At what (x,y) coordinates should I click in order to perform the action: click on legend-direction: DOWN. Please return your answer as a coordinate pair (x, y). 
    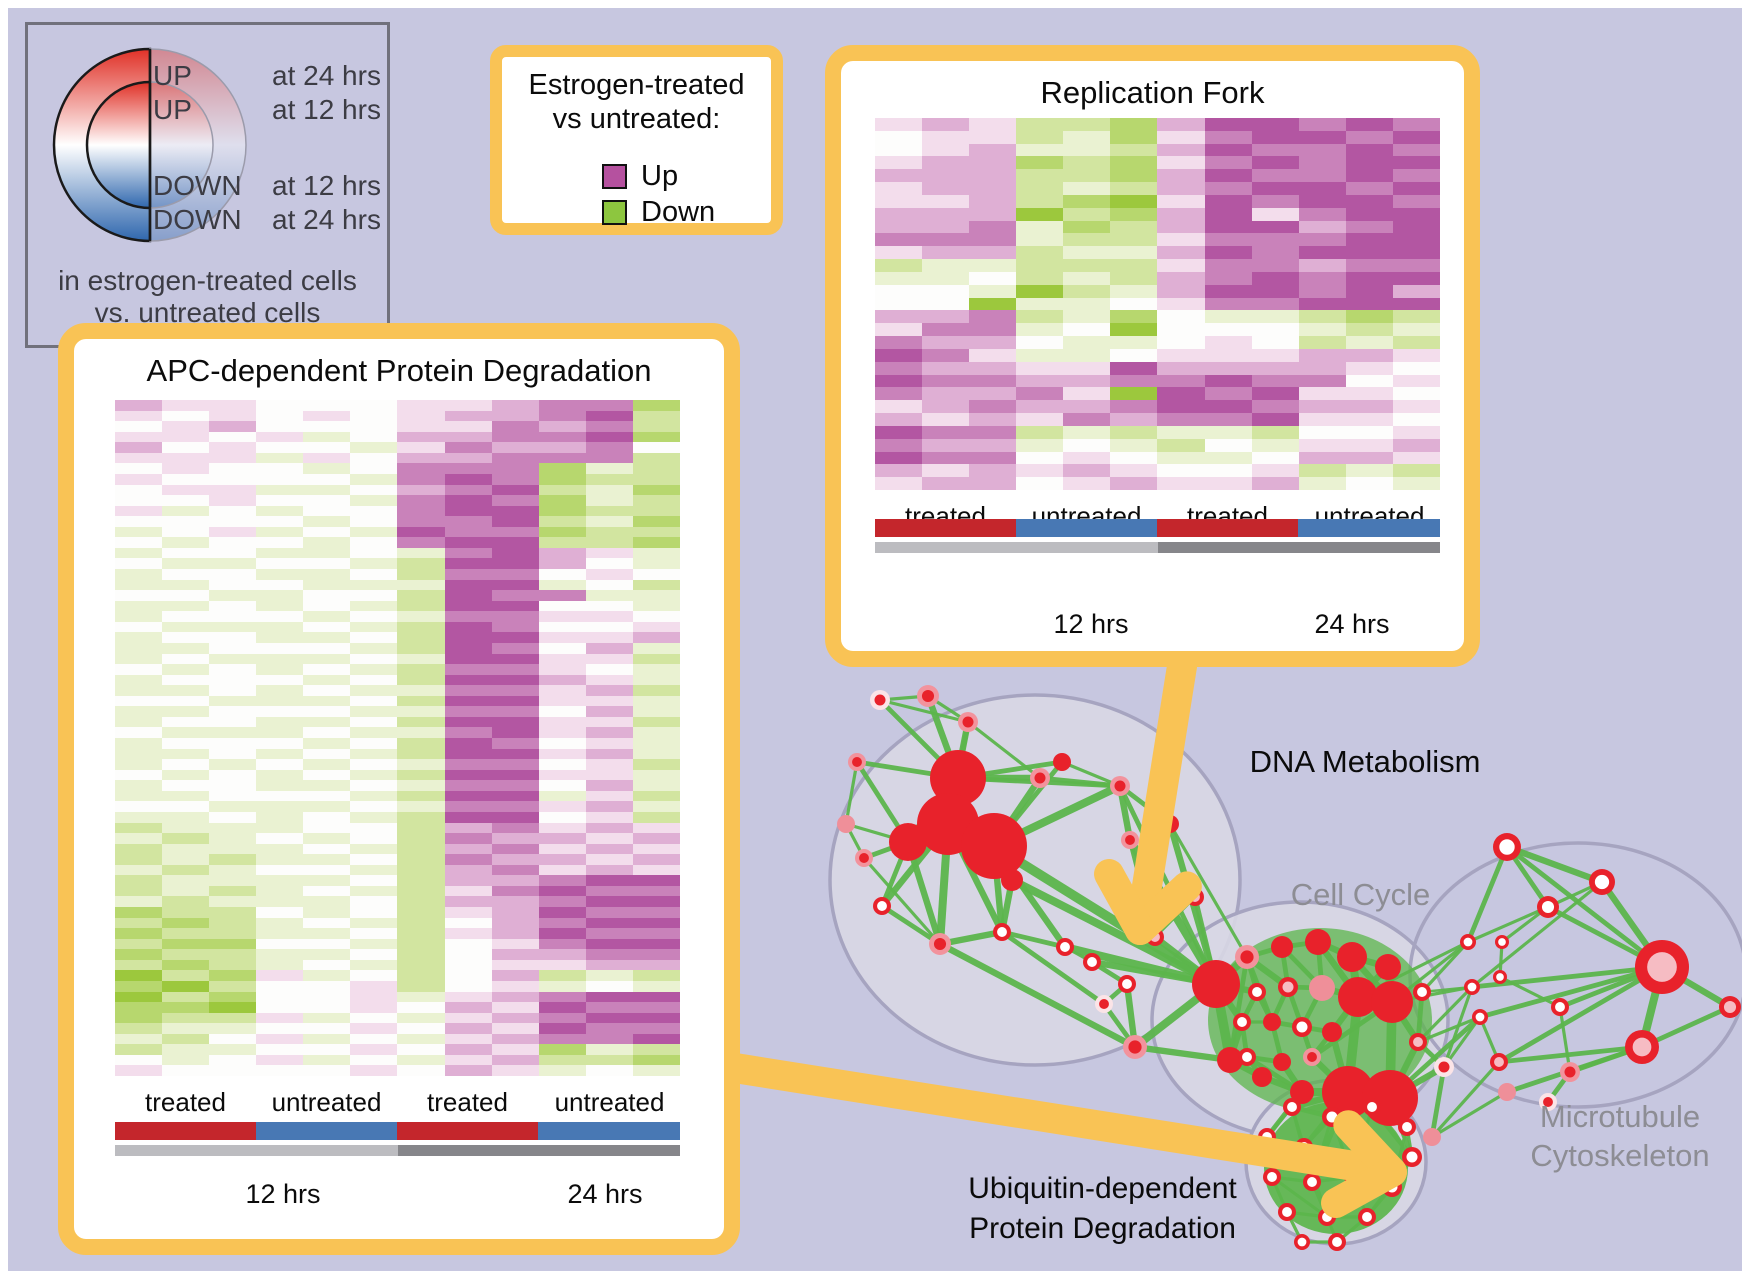
    Looking at the image, I should click on (197, 185).